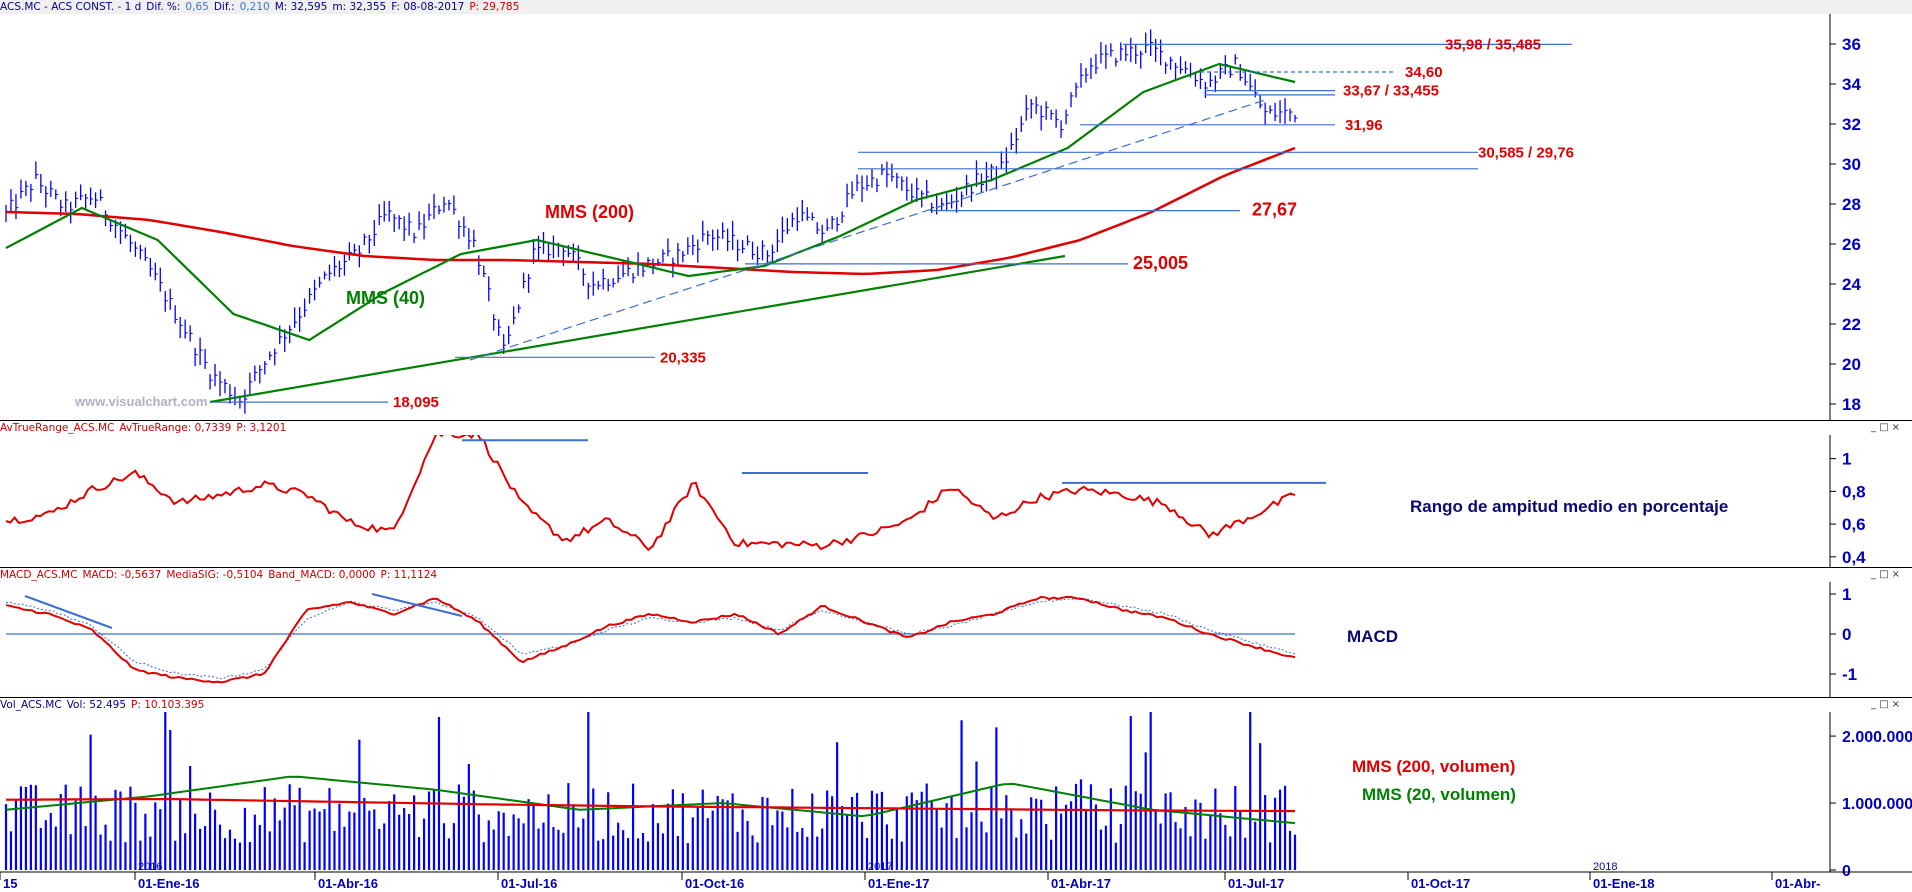 The height and width of the screenshot is (892, 1912). I want to click on level-label: 18,095, so click(416, 402).